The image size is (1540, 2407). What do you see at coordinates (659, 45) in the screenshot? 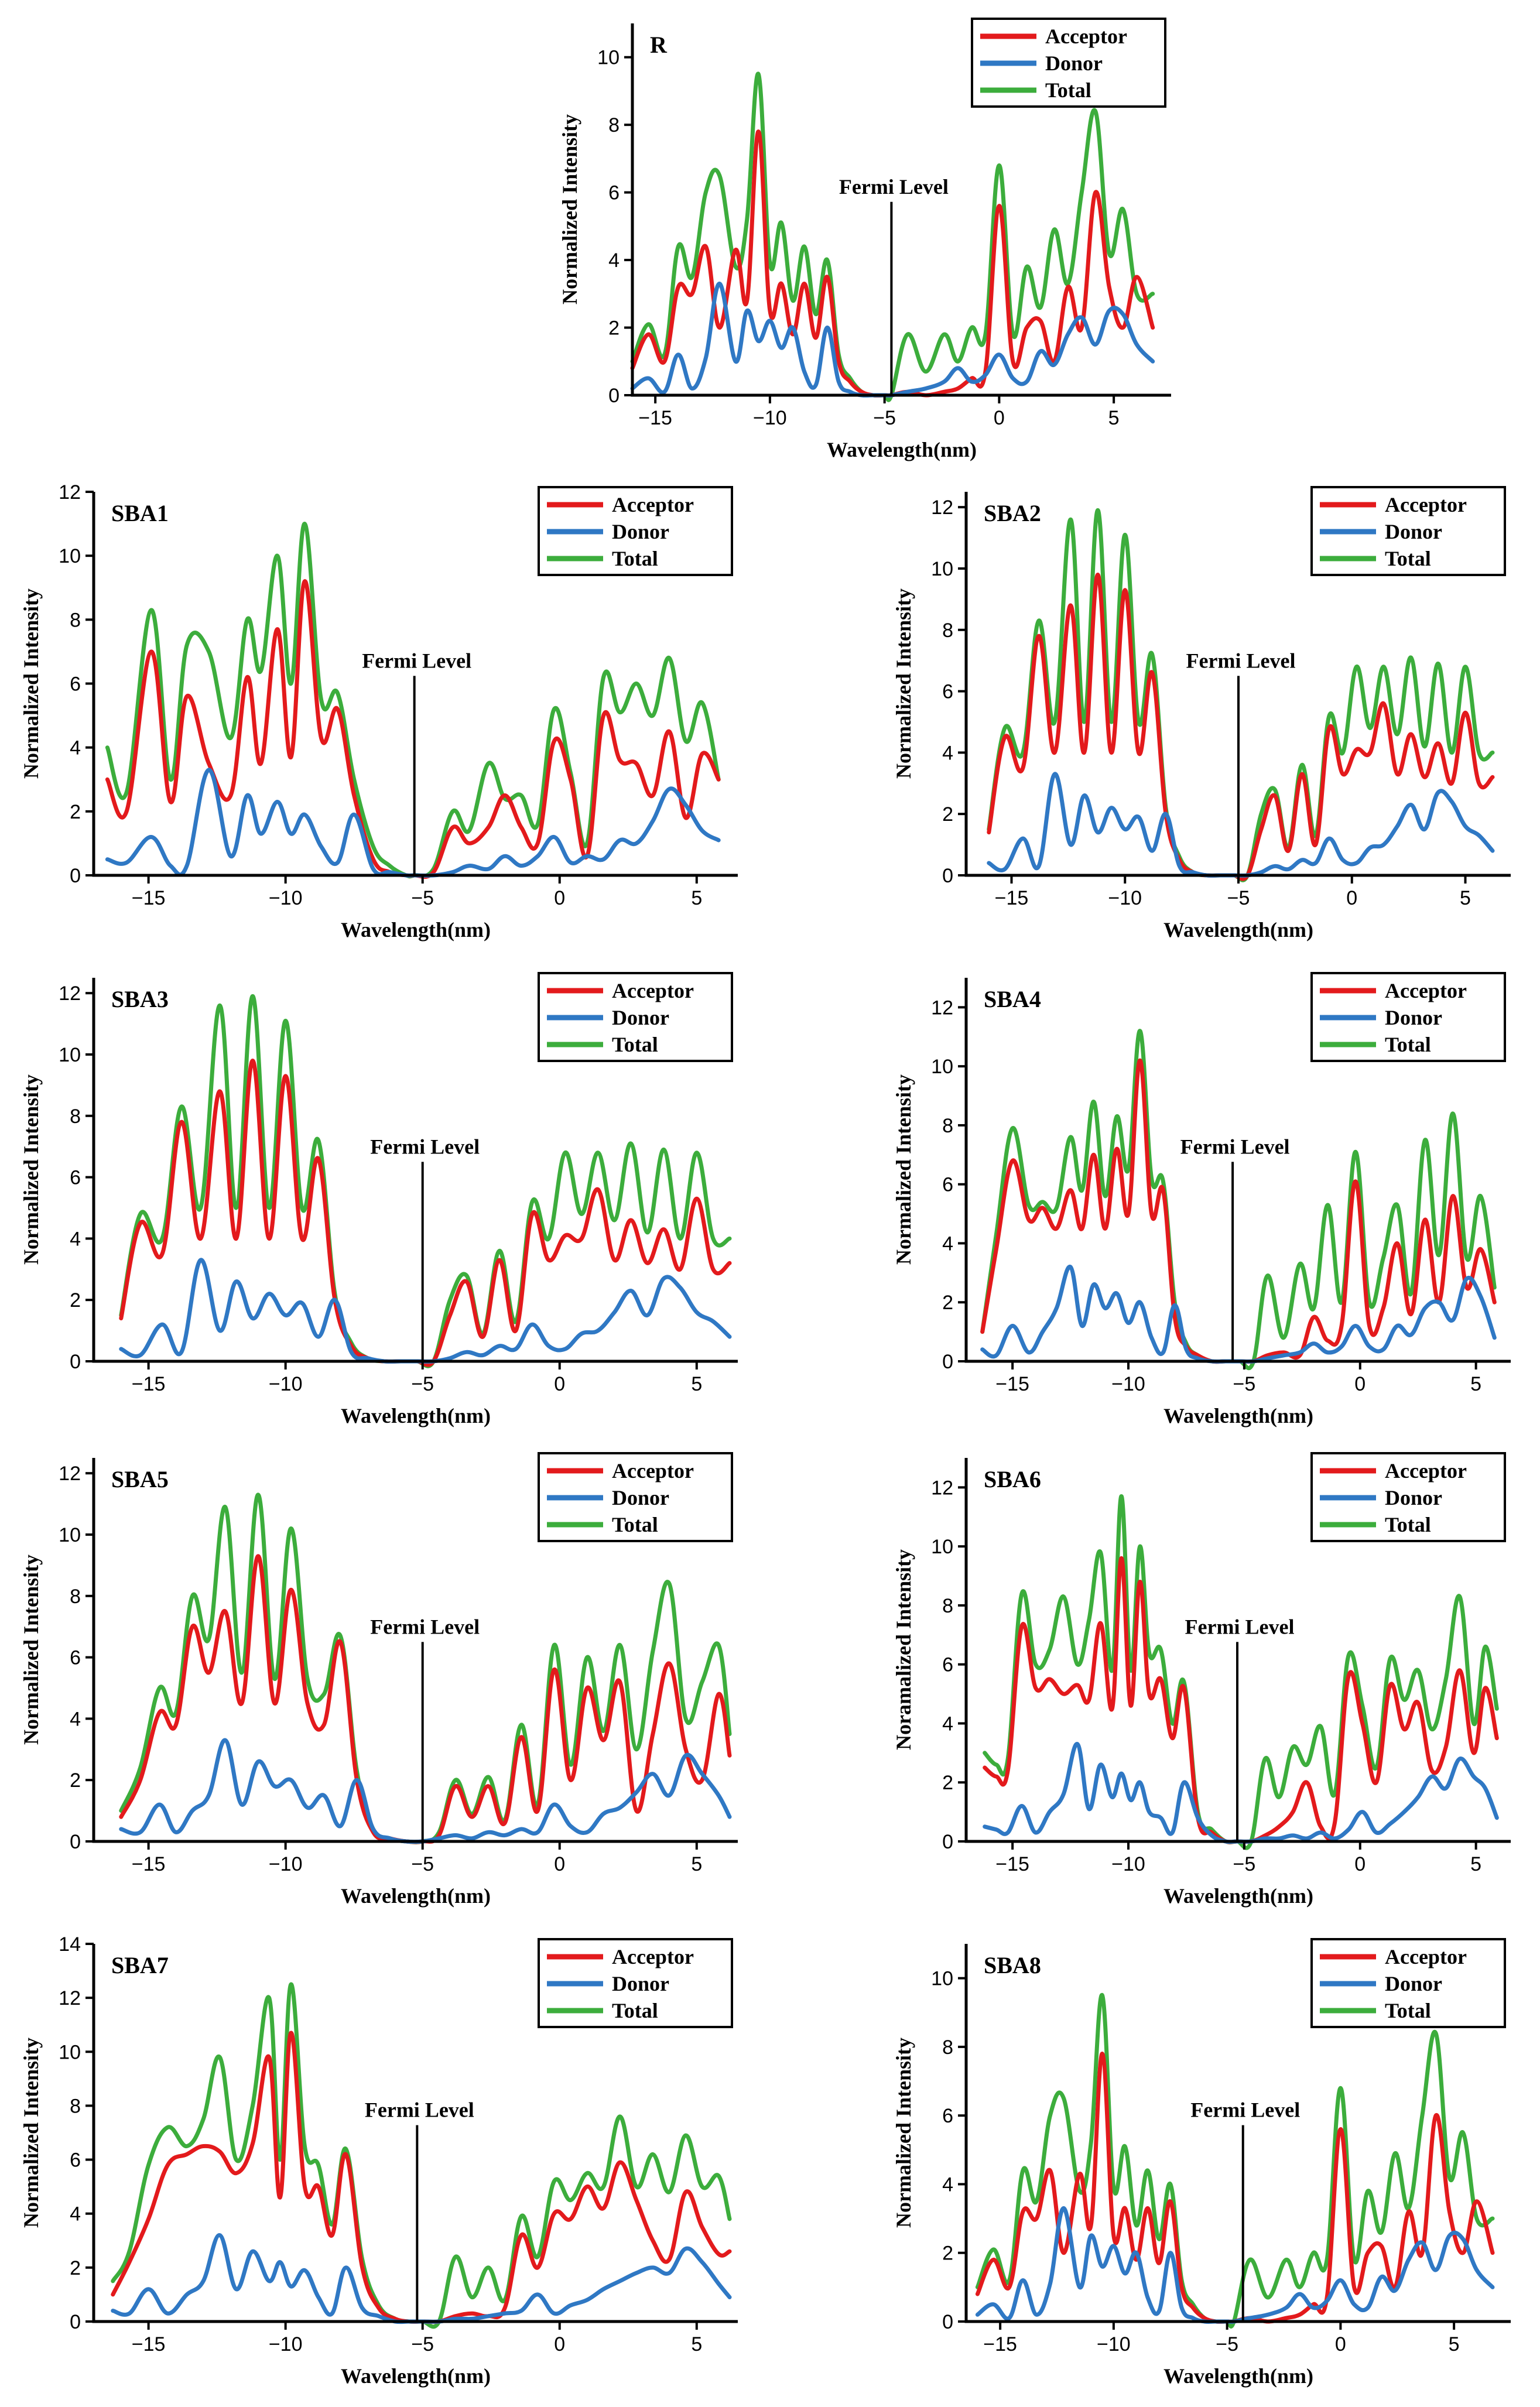
I see `panel-label: R` at bounding box center [659, 45].